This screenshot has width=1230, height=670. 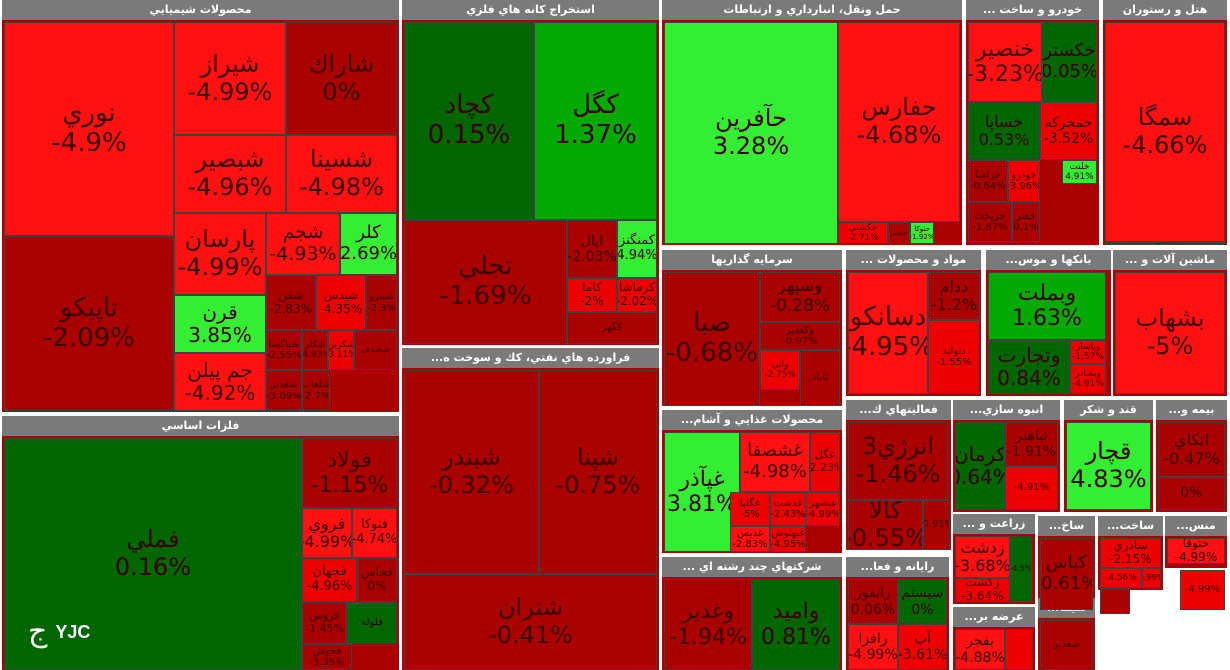 What do you see at coordinates (913, 260) in the screenshot?
I see `sector-title: ... مواد و محصولات` at bounding box center [913, 260].